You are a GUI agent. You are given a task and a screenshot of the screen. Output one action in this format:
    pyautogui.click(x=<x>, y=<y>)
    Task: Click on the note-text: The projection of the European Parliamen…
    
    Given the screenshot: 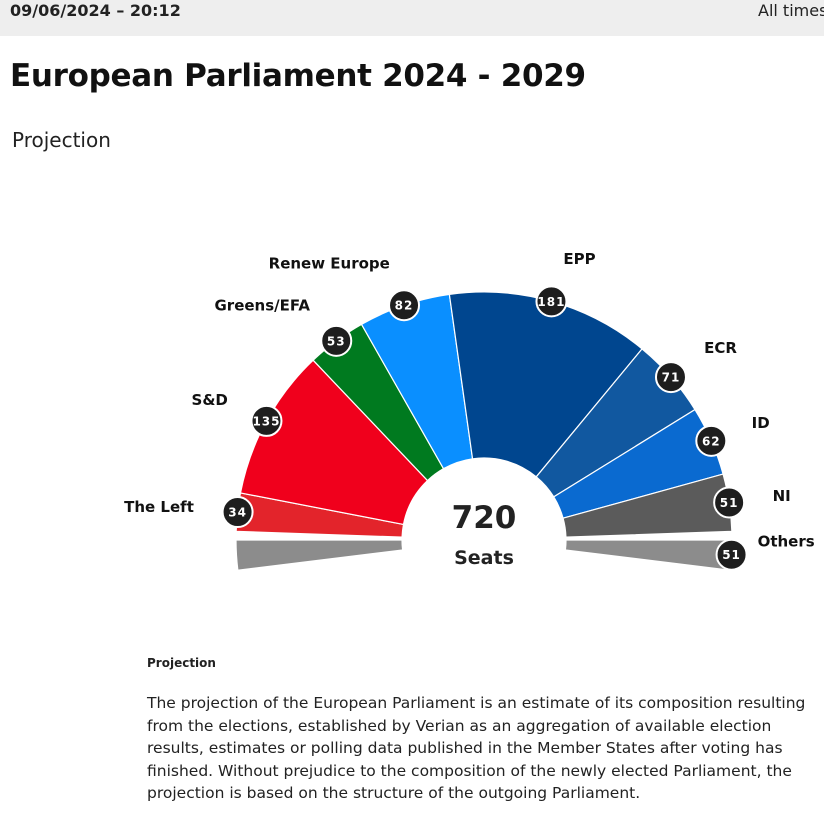 What is the action you would take?
    pyautogui.click(x=476, y=748)
    